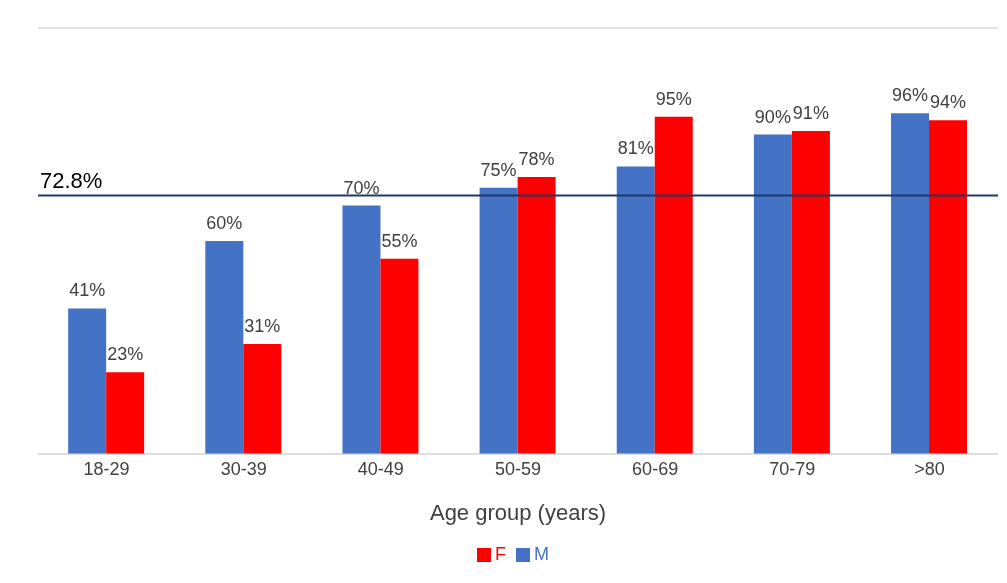  Describe the element at coordinates (948, 102) in the screenshot. I see `data-label: 94%` at that location.